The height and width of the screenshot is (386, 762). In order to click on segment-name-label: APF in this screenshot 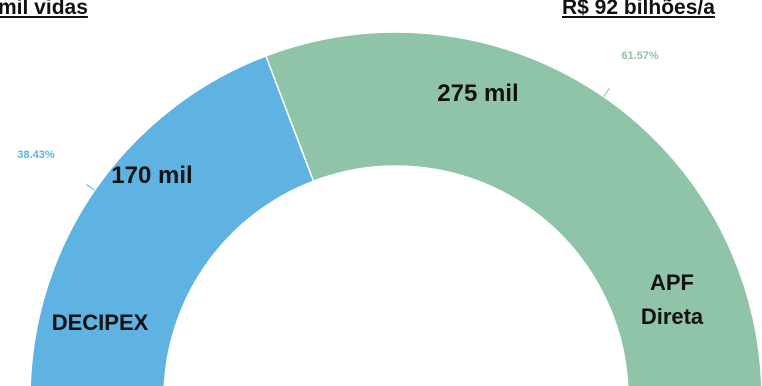, I will do `click(672, 282)`.